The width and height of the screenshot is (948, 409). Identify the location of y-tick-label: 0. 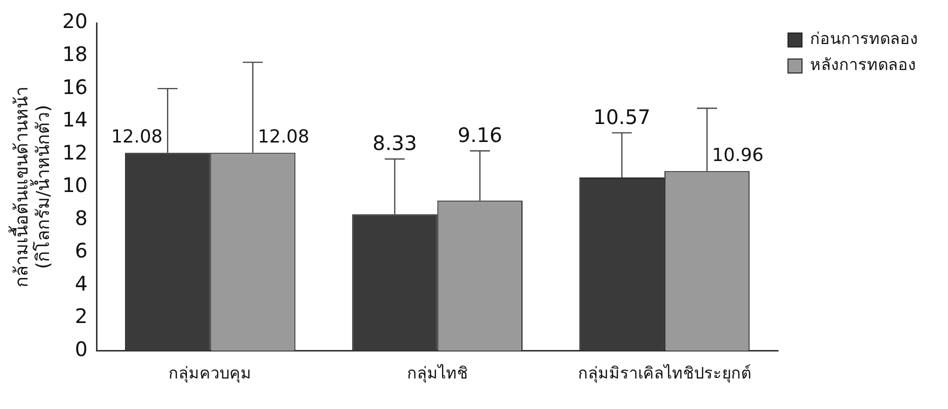
(81, 349).